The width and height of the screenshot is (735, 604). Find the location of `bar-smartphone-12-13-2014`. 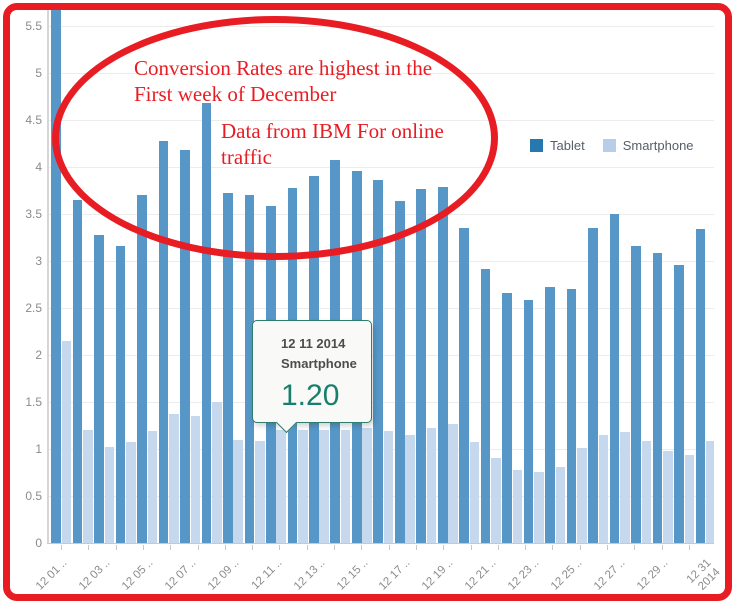

bar-smartphone-12-13-2014 is located at coordinates (324, 486).